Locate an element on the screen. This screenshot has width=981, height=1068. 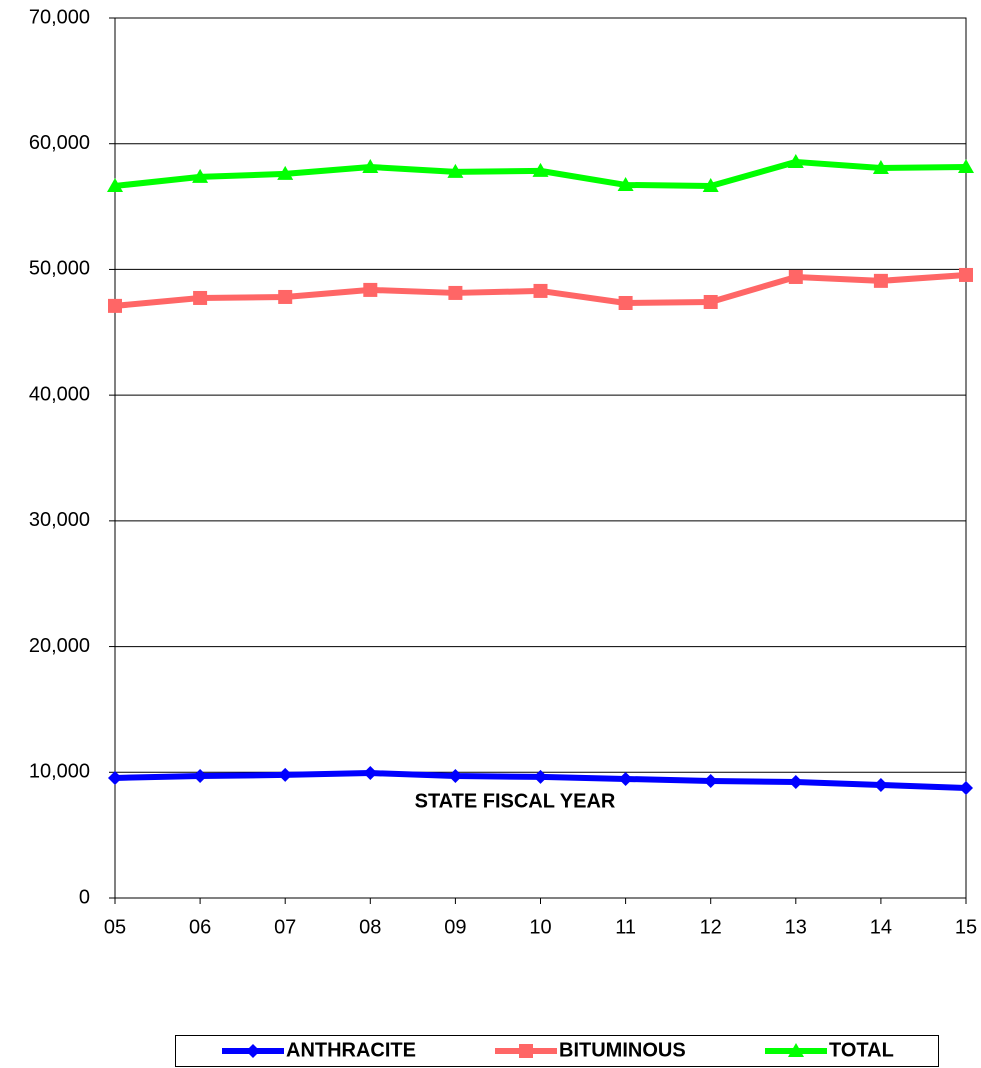
x-tick-label: 12 is located at coordinates (711, 927).